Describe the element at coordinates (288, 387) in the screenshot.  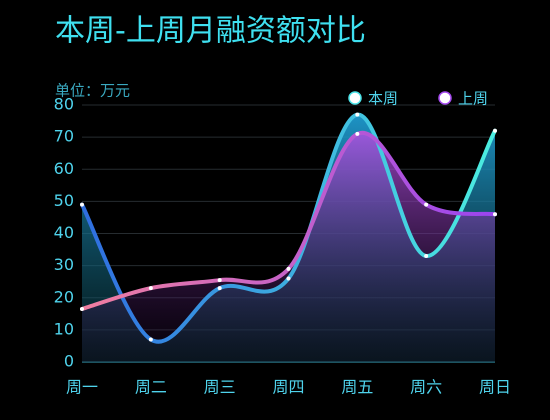
I see `x-tick-label: 周四` at that location.